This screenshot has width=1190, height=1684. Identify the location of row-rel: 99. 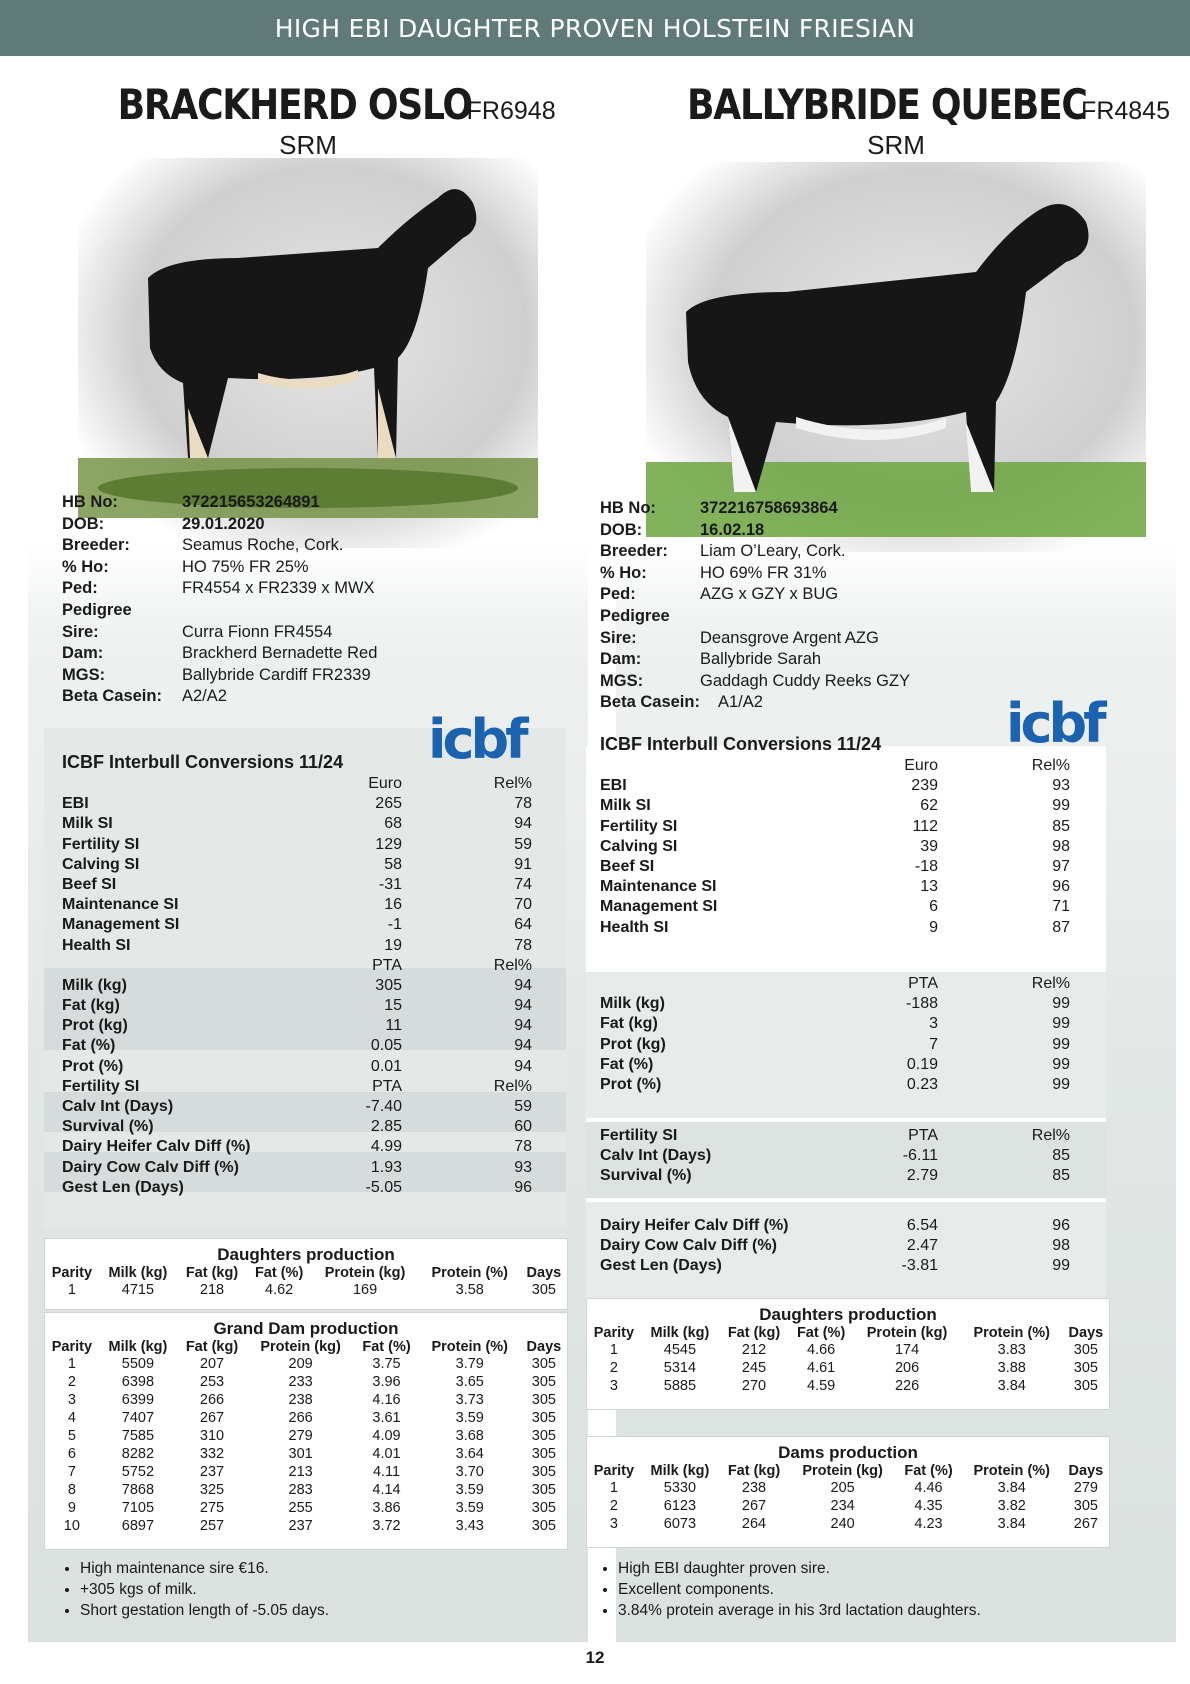
(1061, 1266).